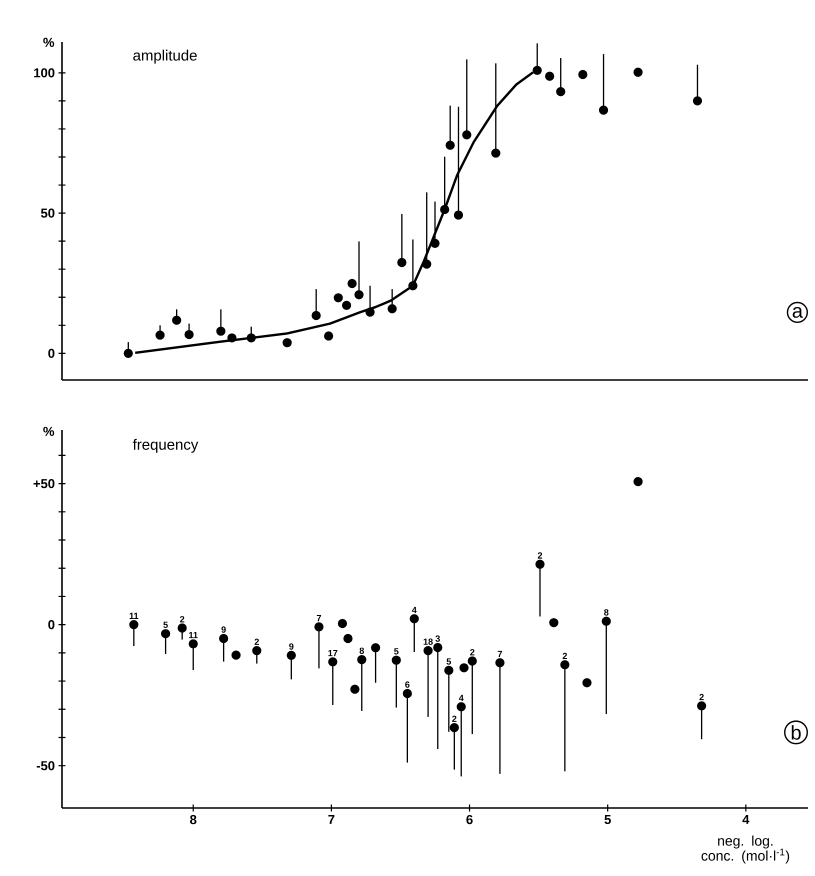 The height and width of the screenshot is (876, 815). What do you see at coordinates (469, 819) in the screenshot?
I see `x-tick-label: 6` at bounding box center [469, 819].